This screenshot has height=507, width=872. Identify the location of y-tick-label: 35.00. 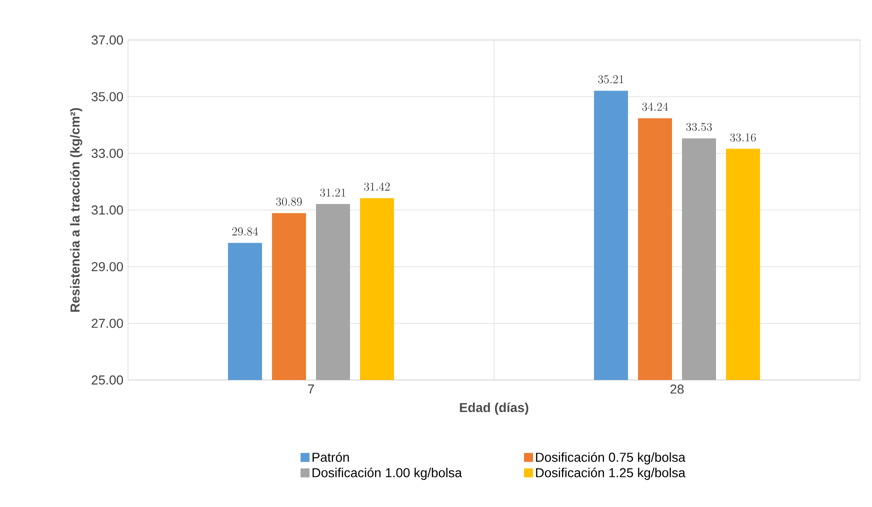
(107, 97).